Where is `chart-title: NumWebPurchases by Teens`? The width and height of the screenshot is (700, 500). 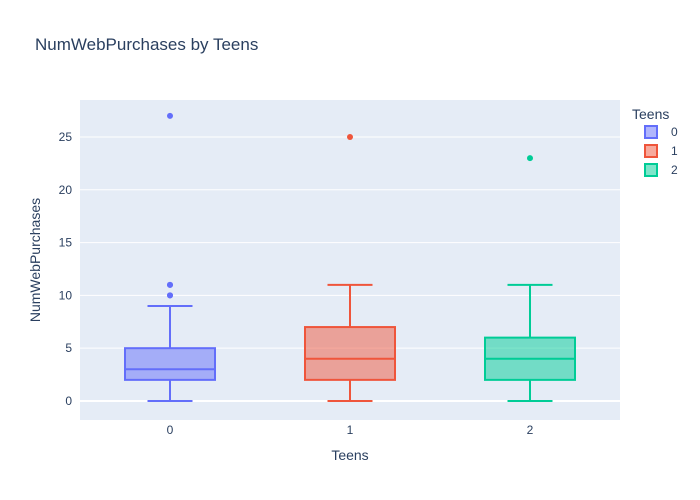
chart-title: NumWebPurchases by Teens is located at coordinates (146, 44).